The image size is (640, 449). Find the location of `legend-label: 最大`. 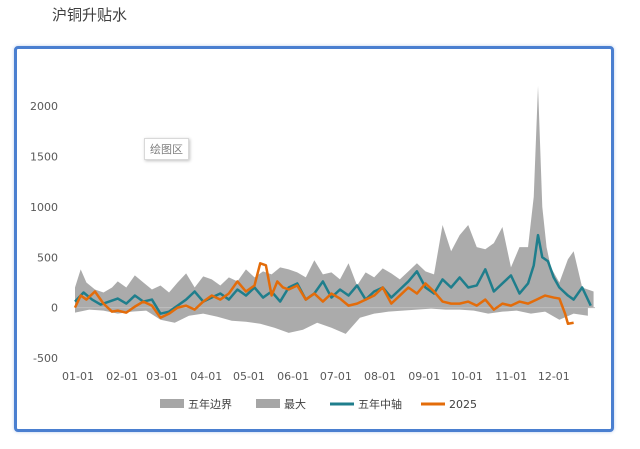

legend-label: 最大 is located at coordinates (295, 404).